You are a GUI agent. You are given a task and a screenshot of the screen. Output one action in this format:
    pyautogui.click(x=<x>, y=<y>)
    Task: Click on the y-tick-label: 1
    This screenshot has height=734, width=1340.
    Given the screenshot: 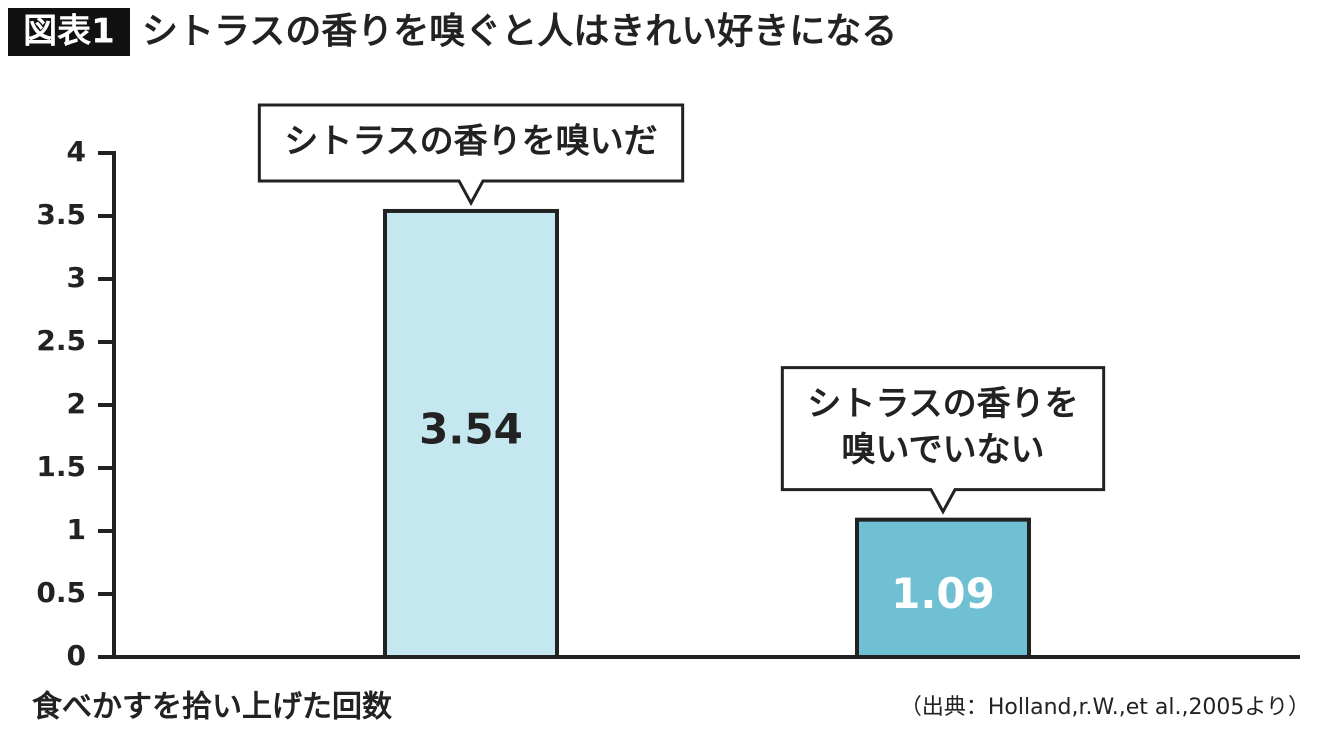 What is the action you would take?
    pyautogui.click(x=76, y=529)
    